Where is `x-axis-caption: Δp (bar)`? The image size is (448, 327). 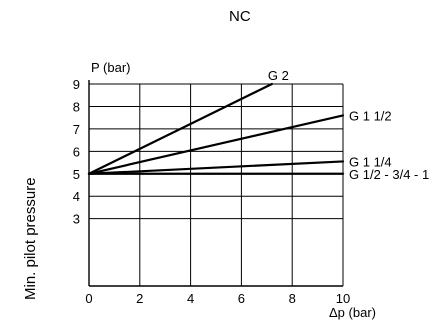
x-axis-caption: Δp (bar) is located at coordinates (352, 312).